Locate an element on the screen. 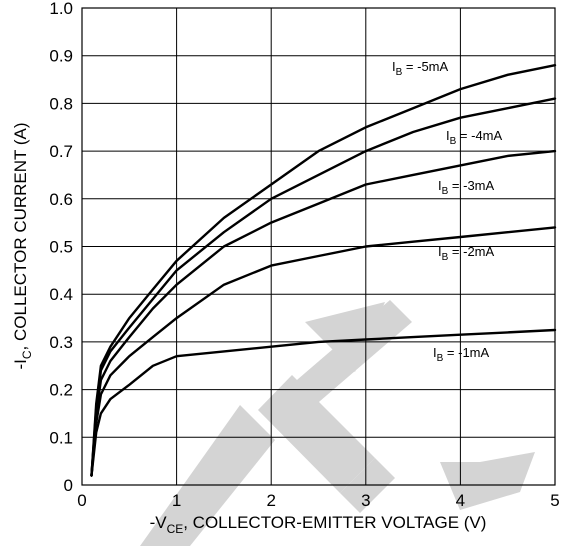  series-label-ib-2ma: IB = -2mA is located at coordinates (466, 253).